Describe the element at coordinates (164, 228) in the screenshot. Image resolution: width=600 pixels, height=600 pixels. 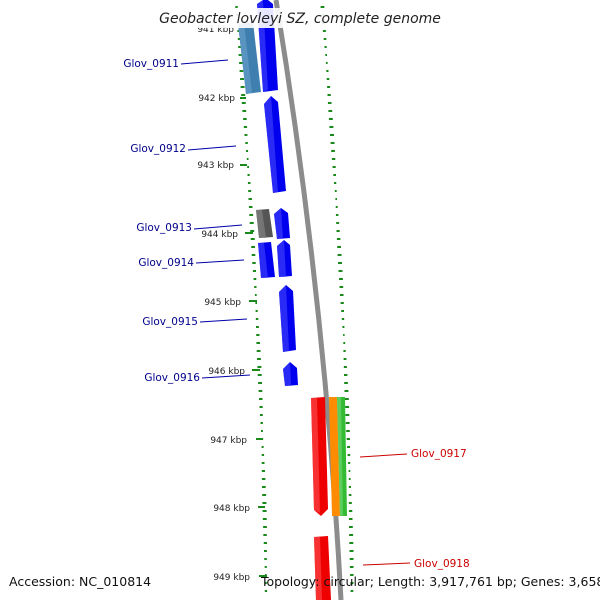
I see `gene-label: Glov_0913` at that location.